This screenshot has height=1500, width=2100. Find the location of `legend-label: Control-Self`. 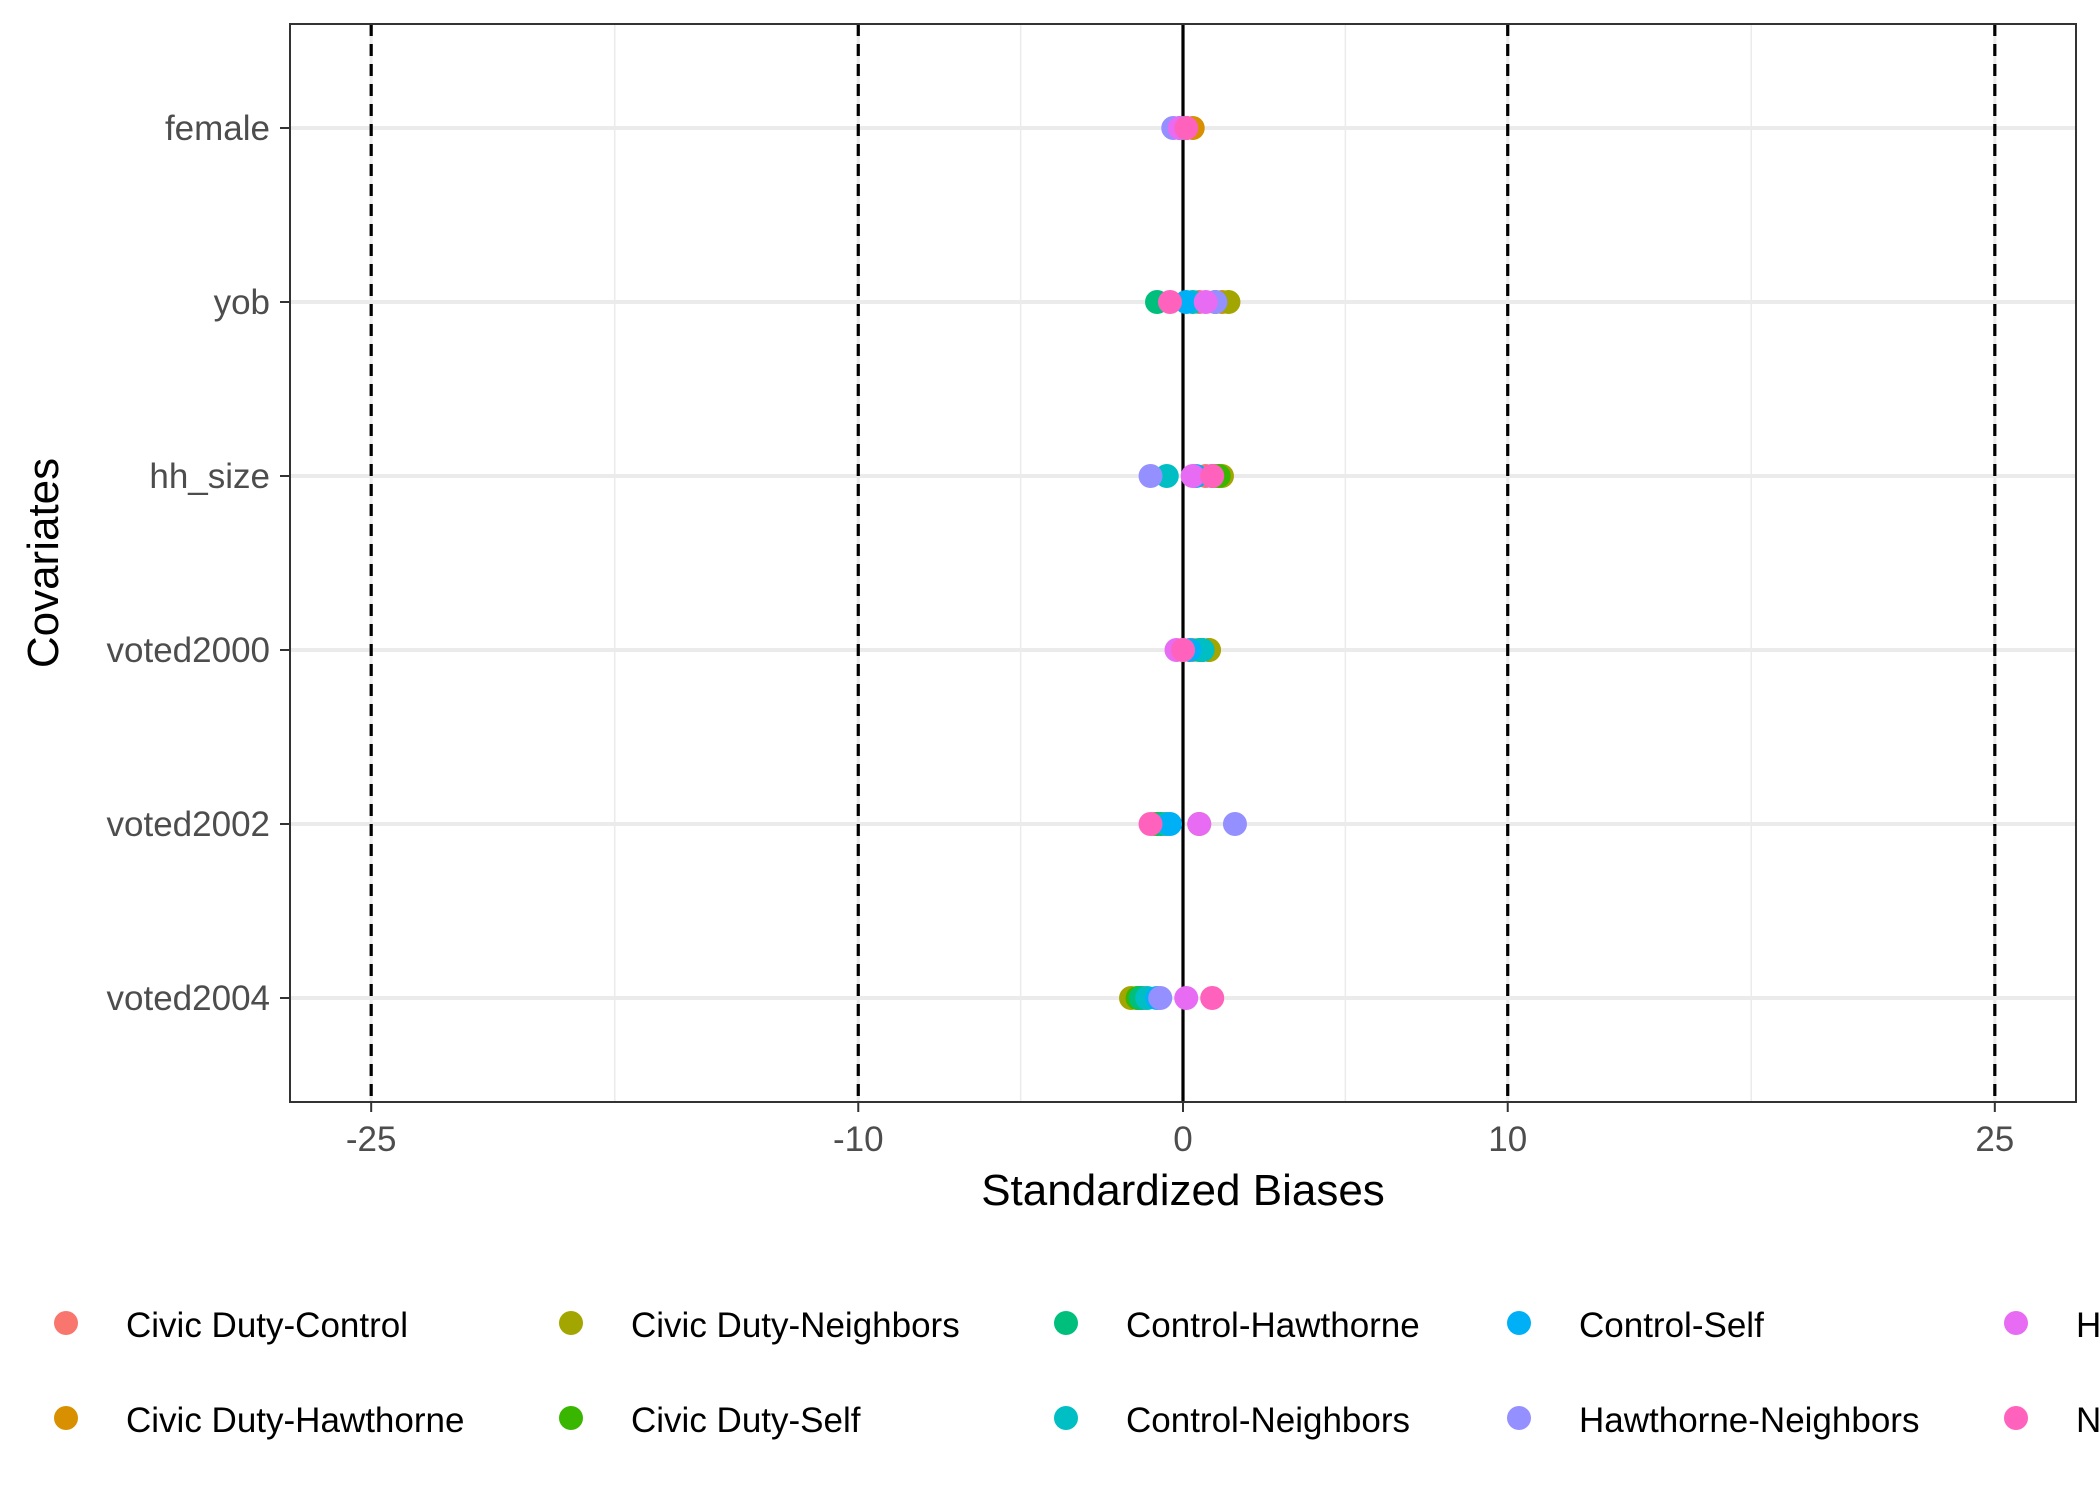

legend-label: Control-Self is located at coordinates (1671, 1325).